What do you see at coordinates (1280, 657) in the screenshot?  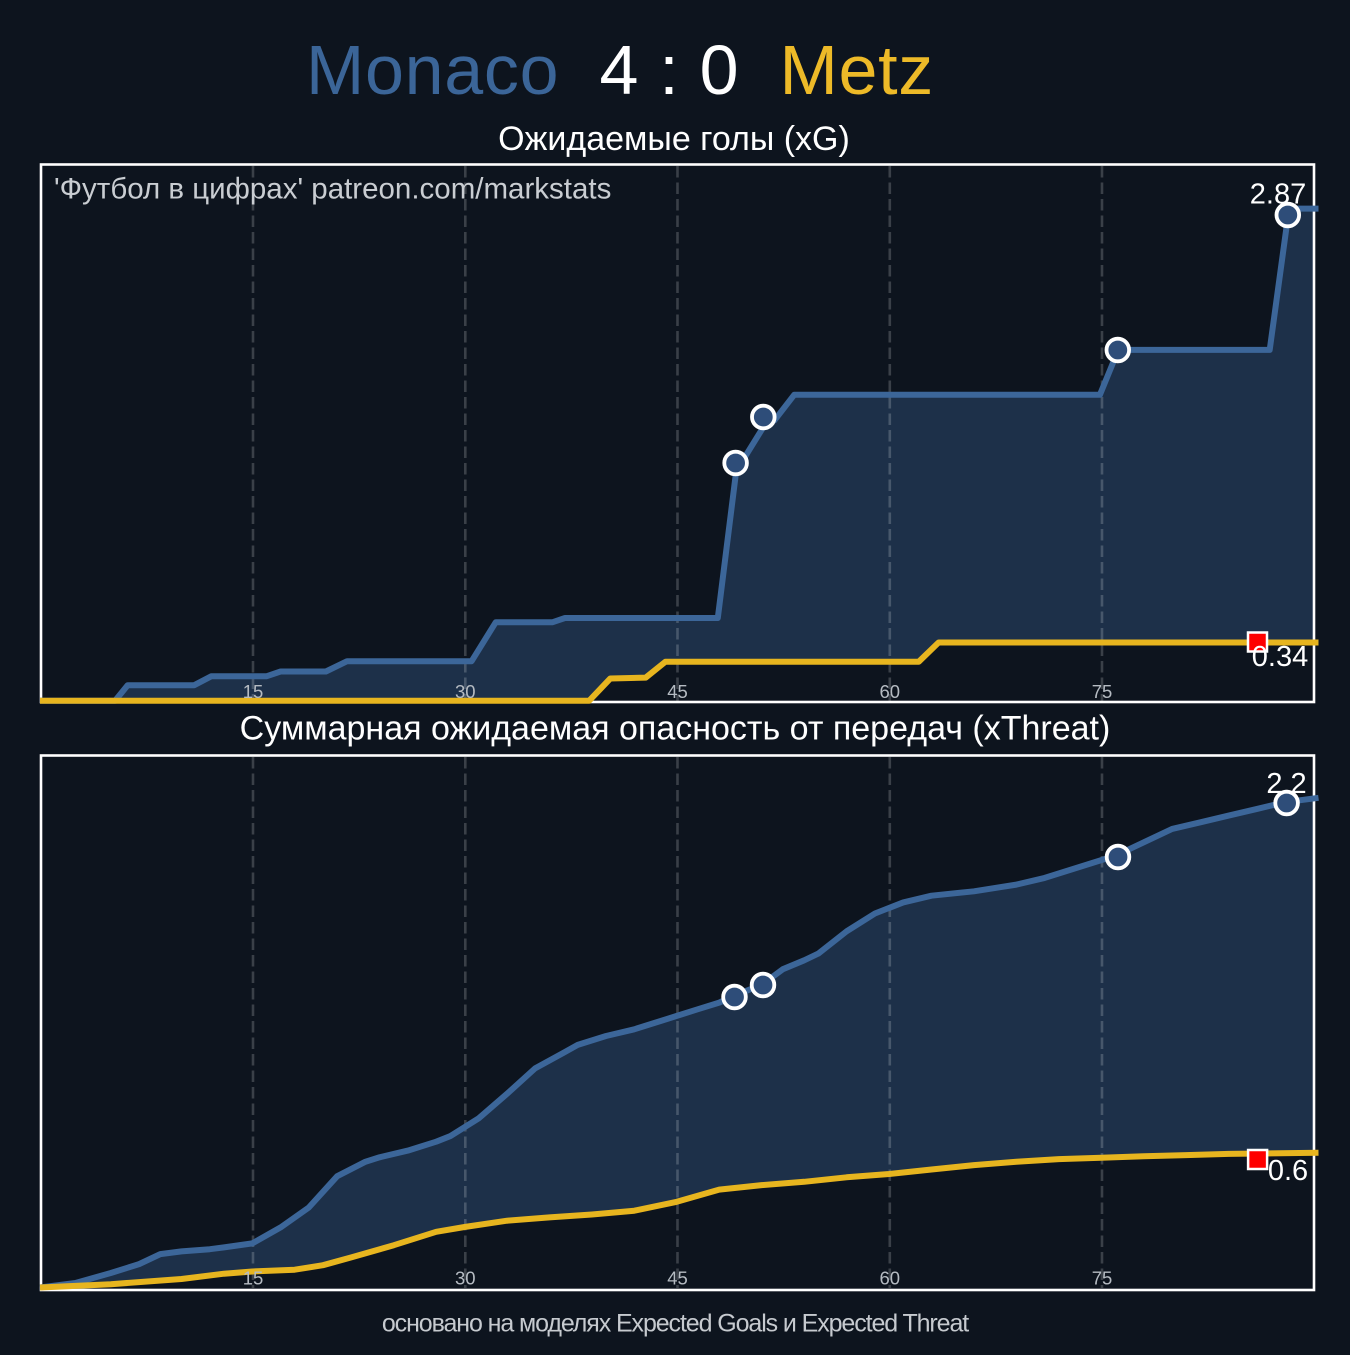 I see `svg-text: 0.34` at bounding box center [1280, 657].